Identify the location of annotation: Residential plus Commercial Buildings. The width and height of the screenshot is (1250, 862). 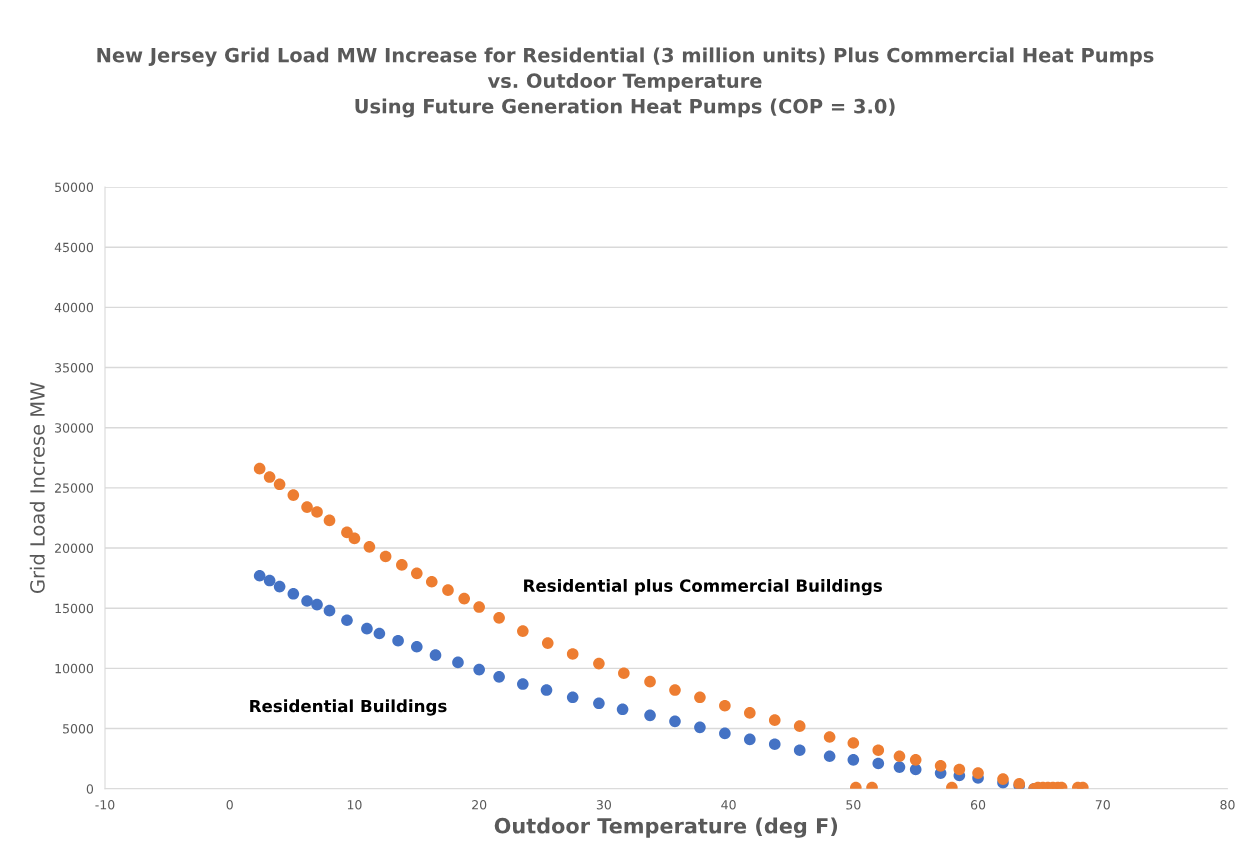
(703, 587).